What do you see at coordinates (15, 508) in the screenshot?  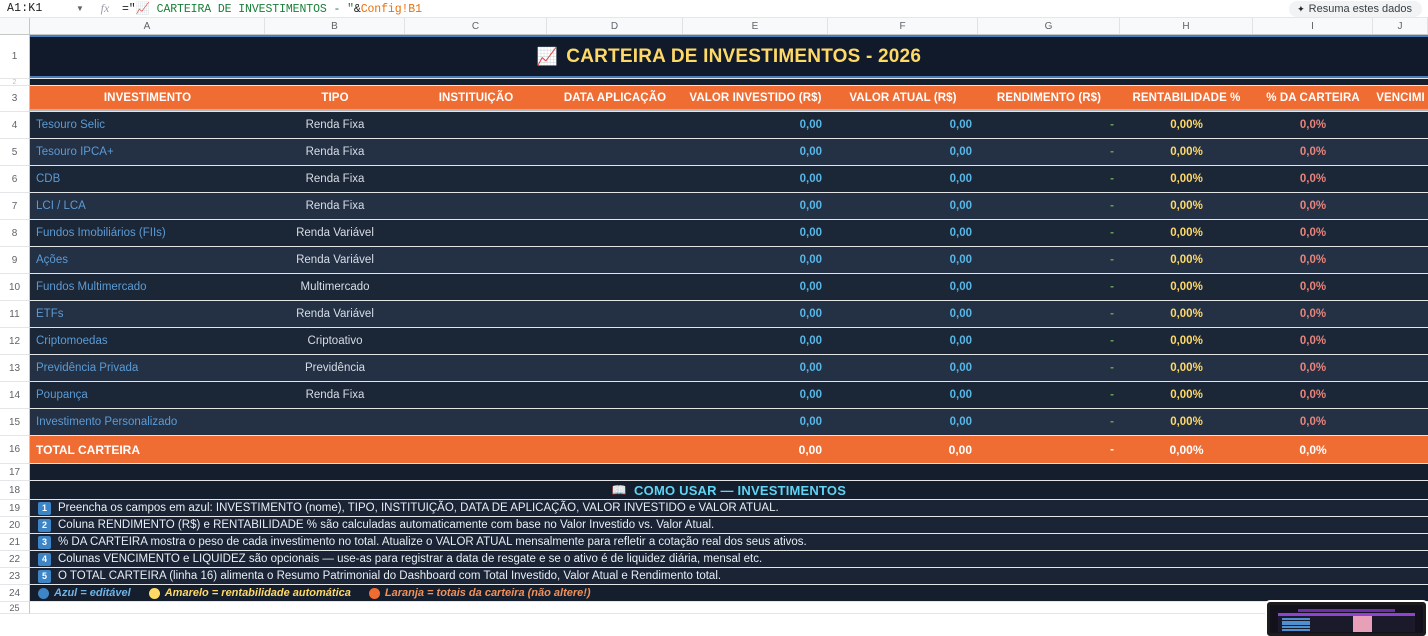 I see `row-number-19: 19` at bounding box center [15, 508].